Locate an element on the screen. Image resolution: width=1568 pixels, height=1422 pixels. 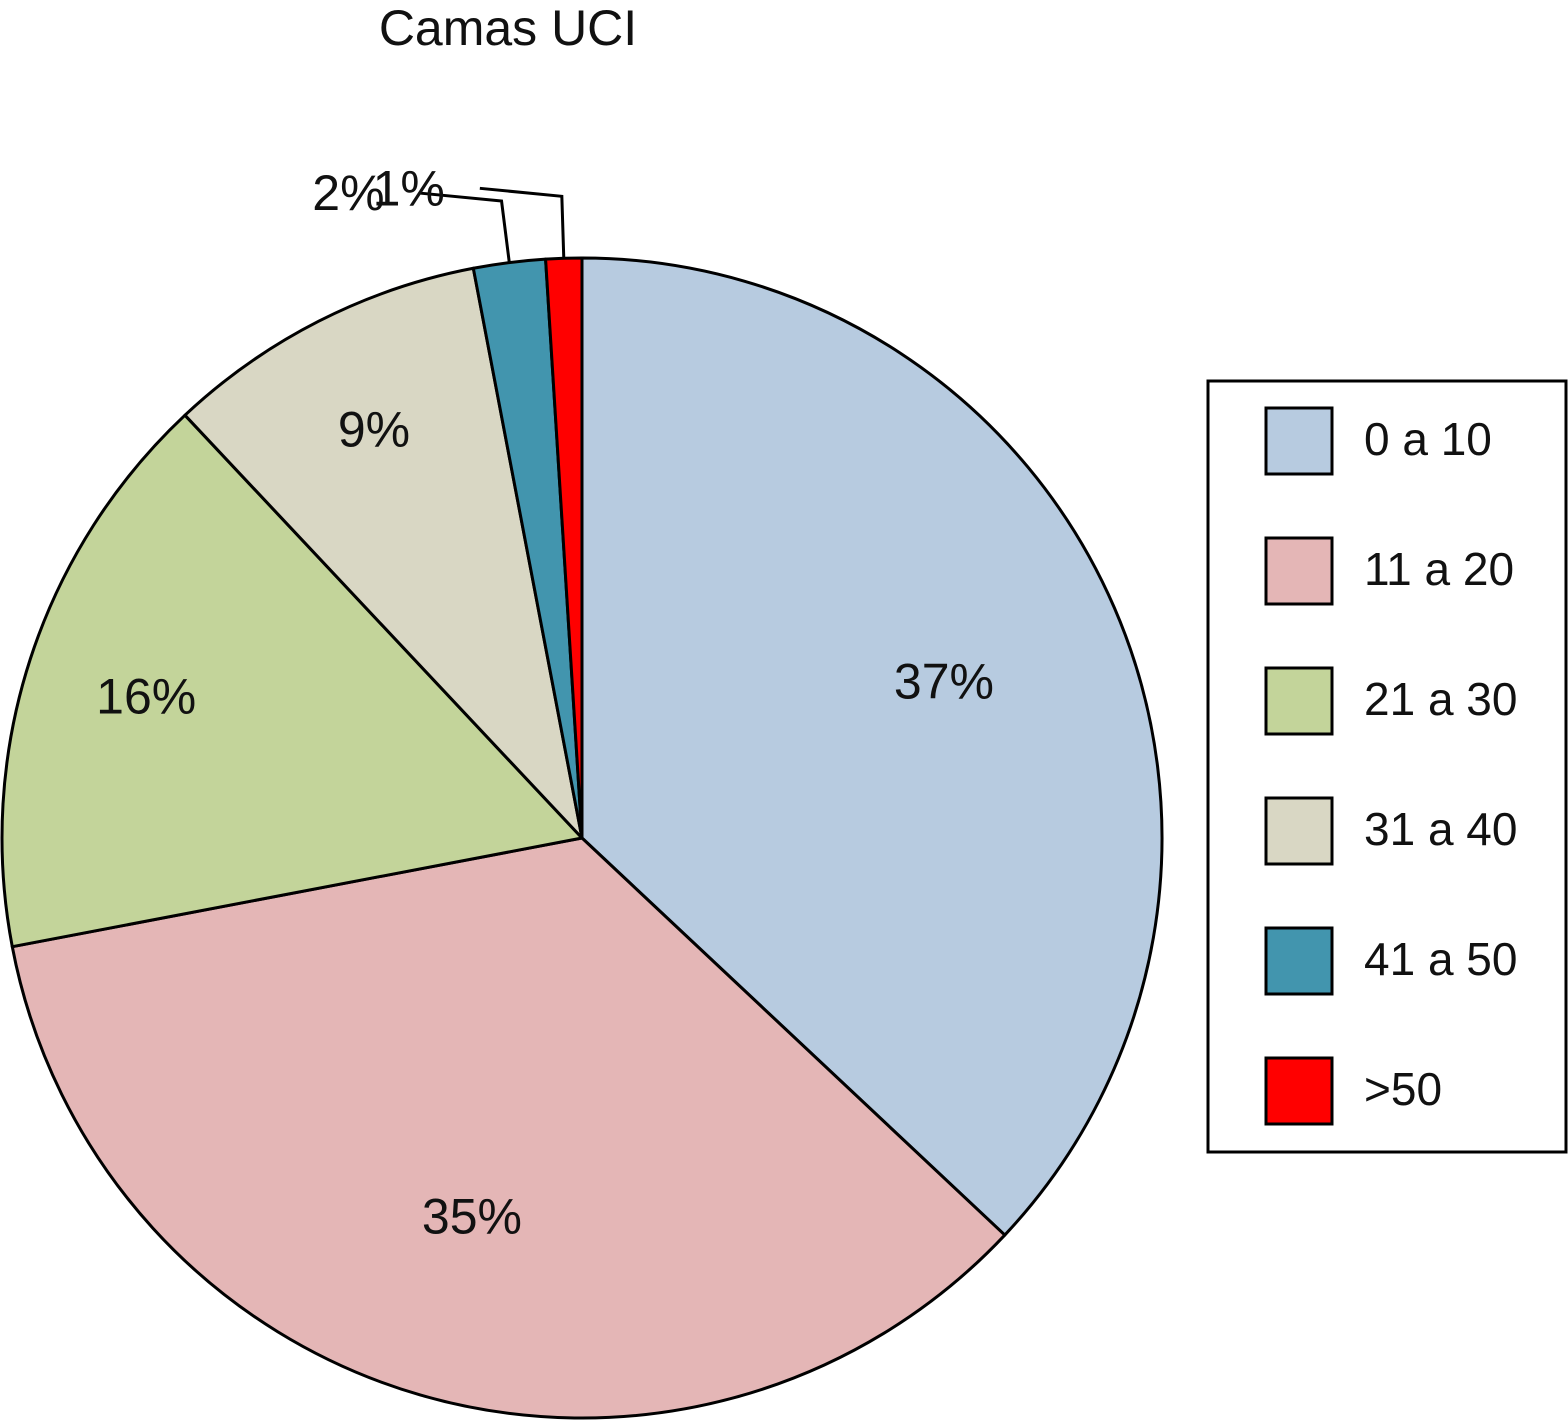
legend-label-0-a-10: 0 a 10 is located at coordinates (1428, 439).